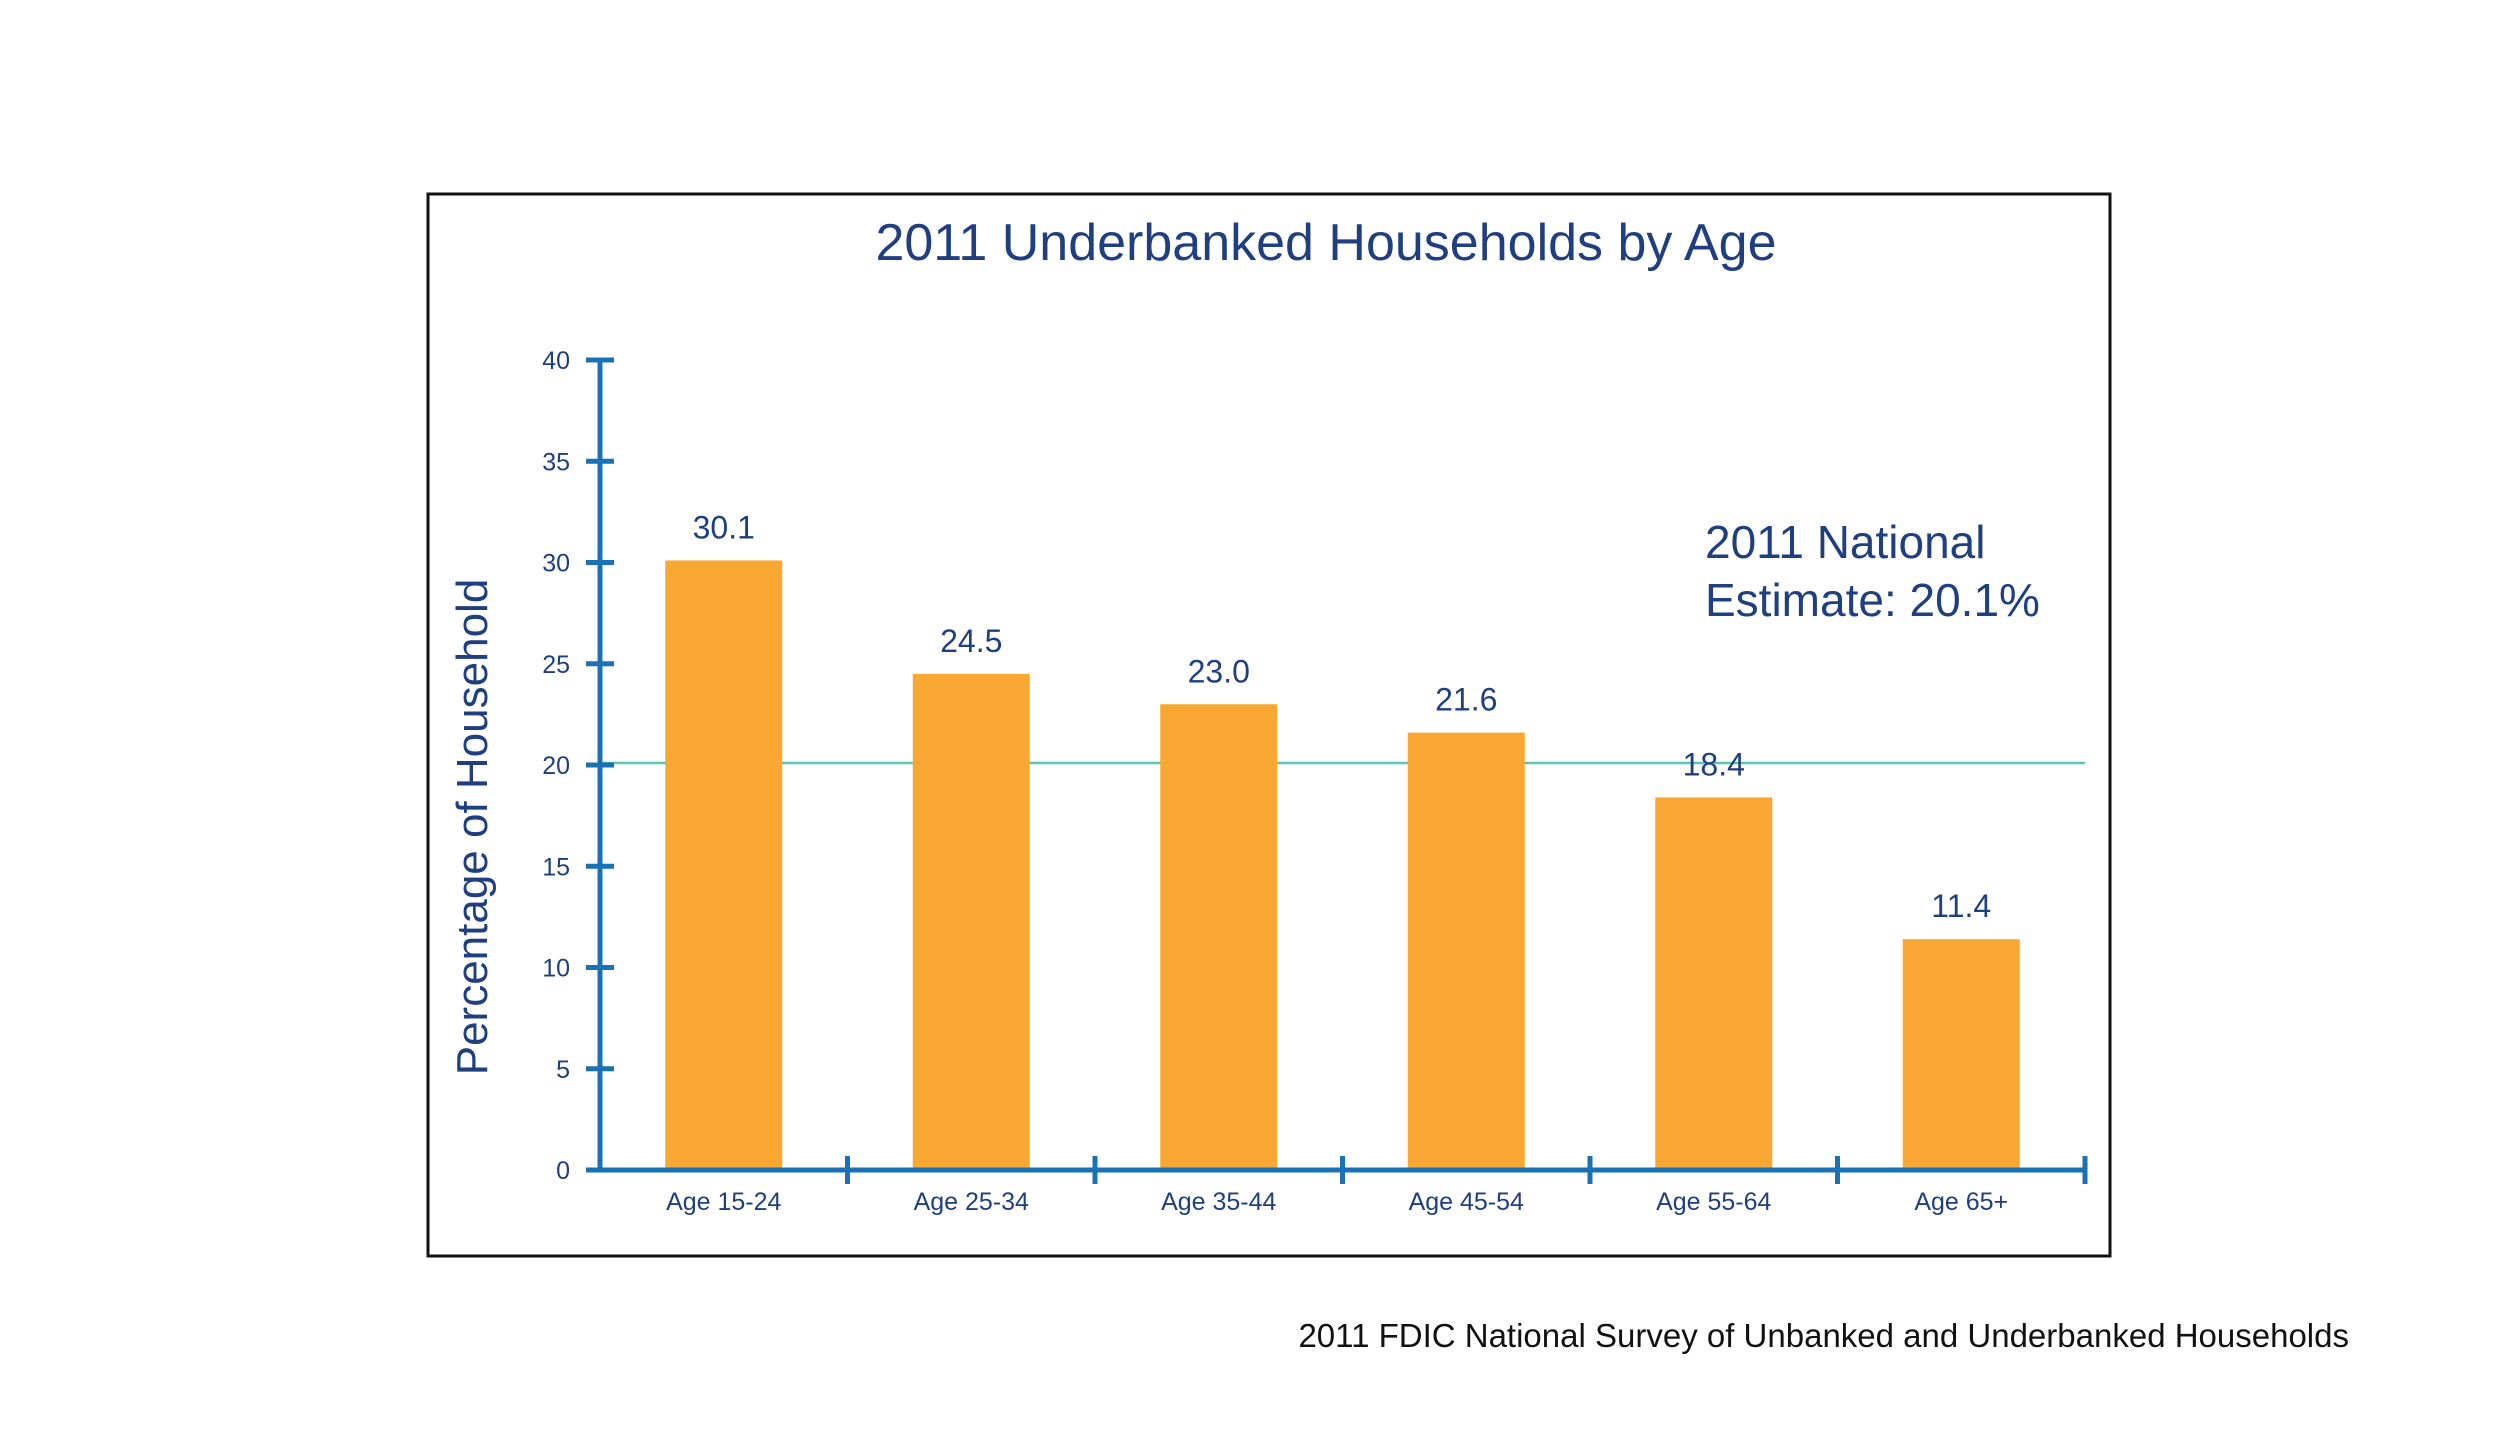 The image size is (2500, 1429). Describe the element at coordinates (1218, 1202) in the screenshot. I see `x-tick-label: Age 35-44` at that location.